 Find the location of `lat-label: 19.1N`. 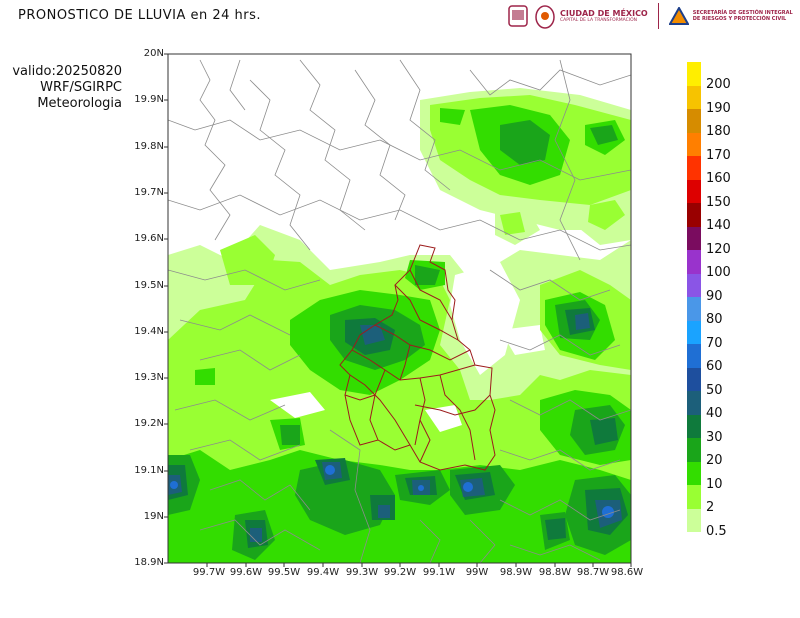

lat-label: 19.1N is located at coordinates (149, 470).